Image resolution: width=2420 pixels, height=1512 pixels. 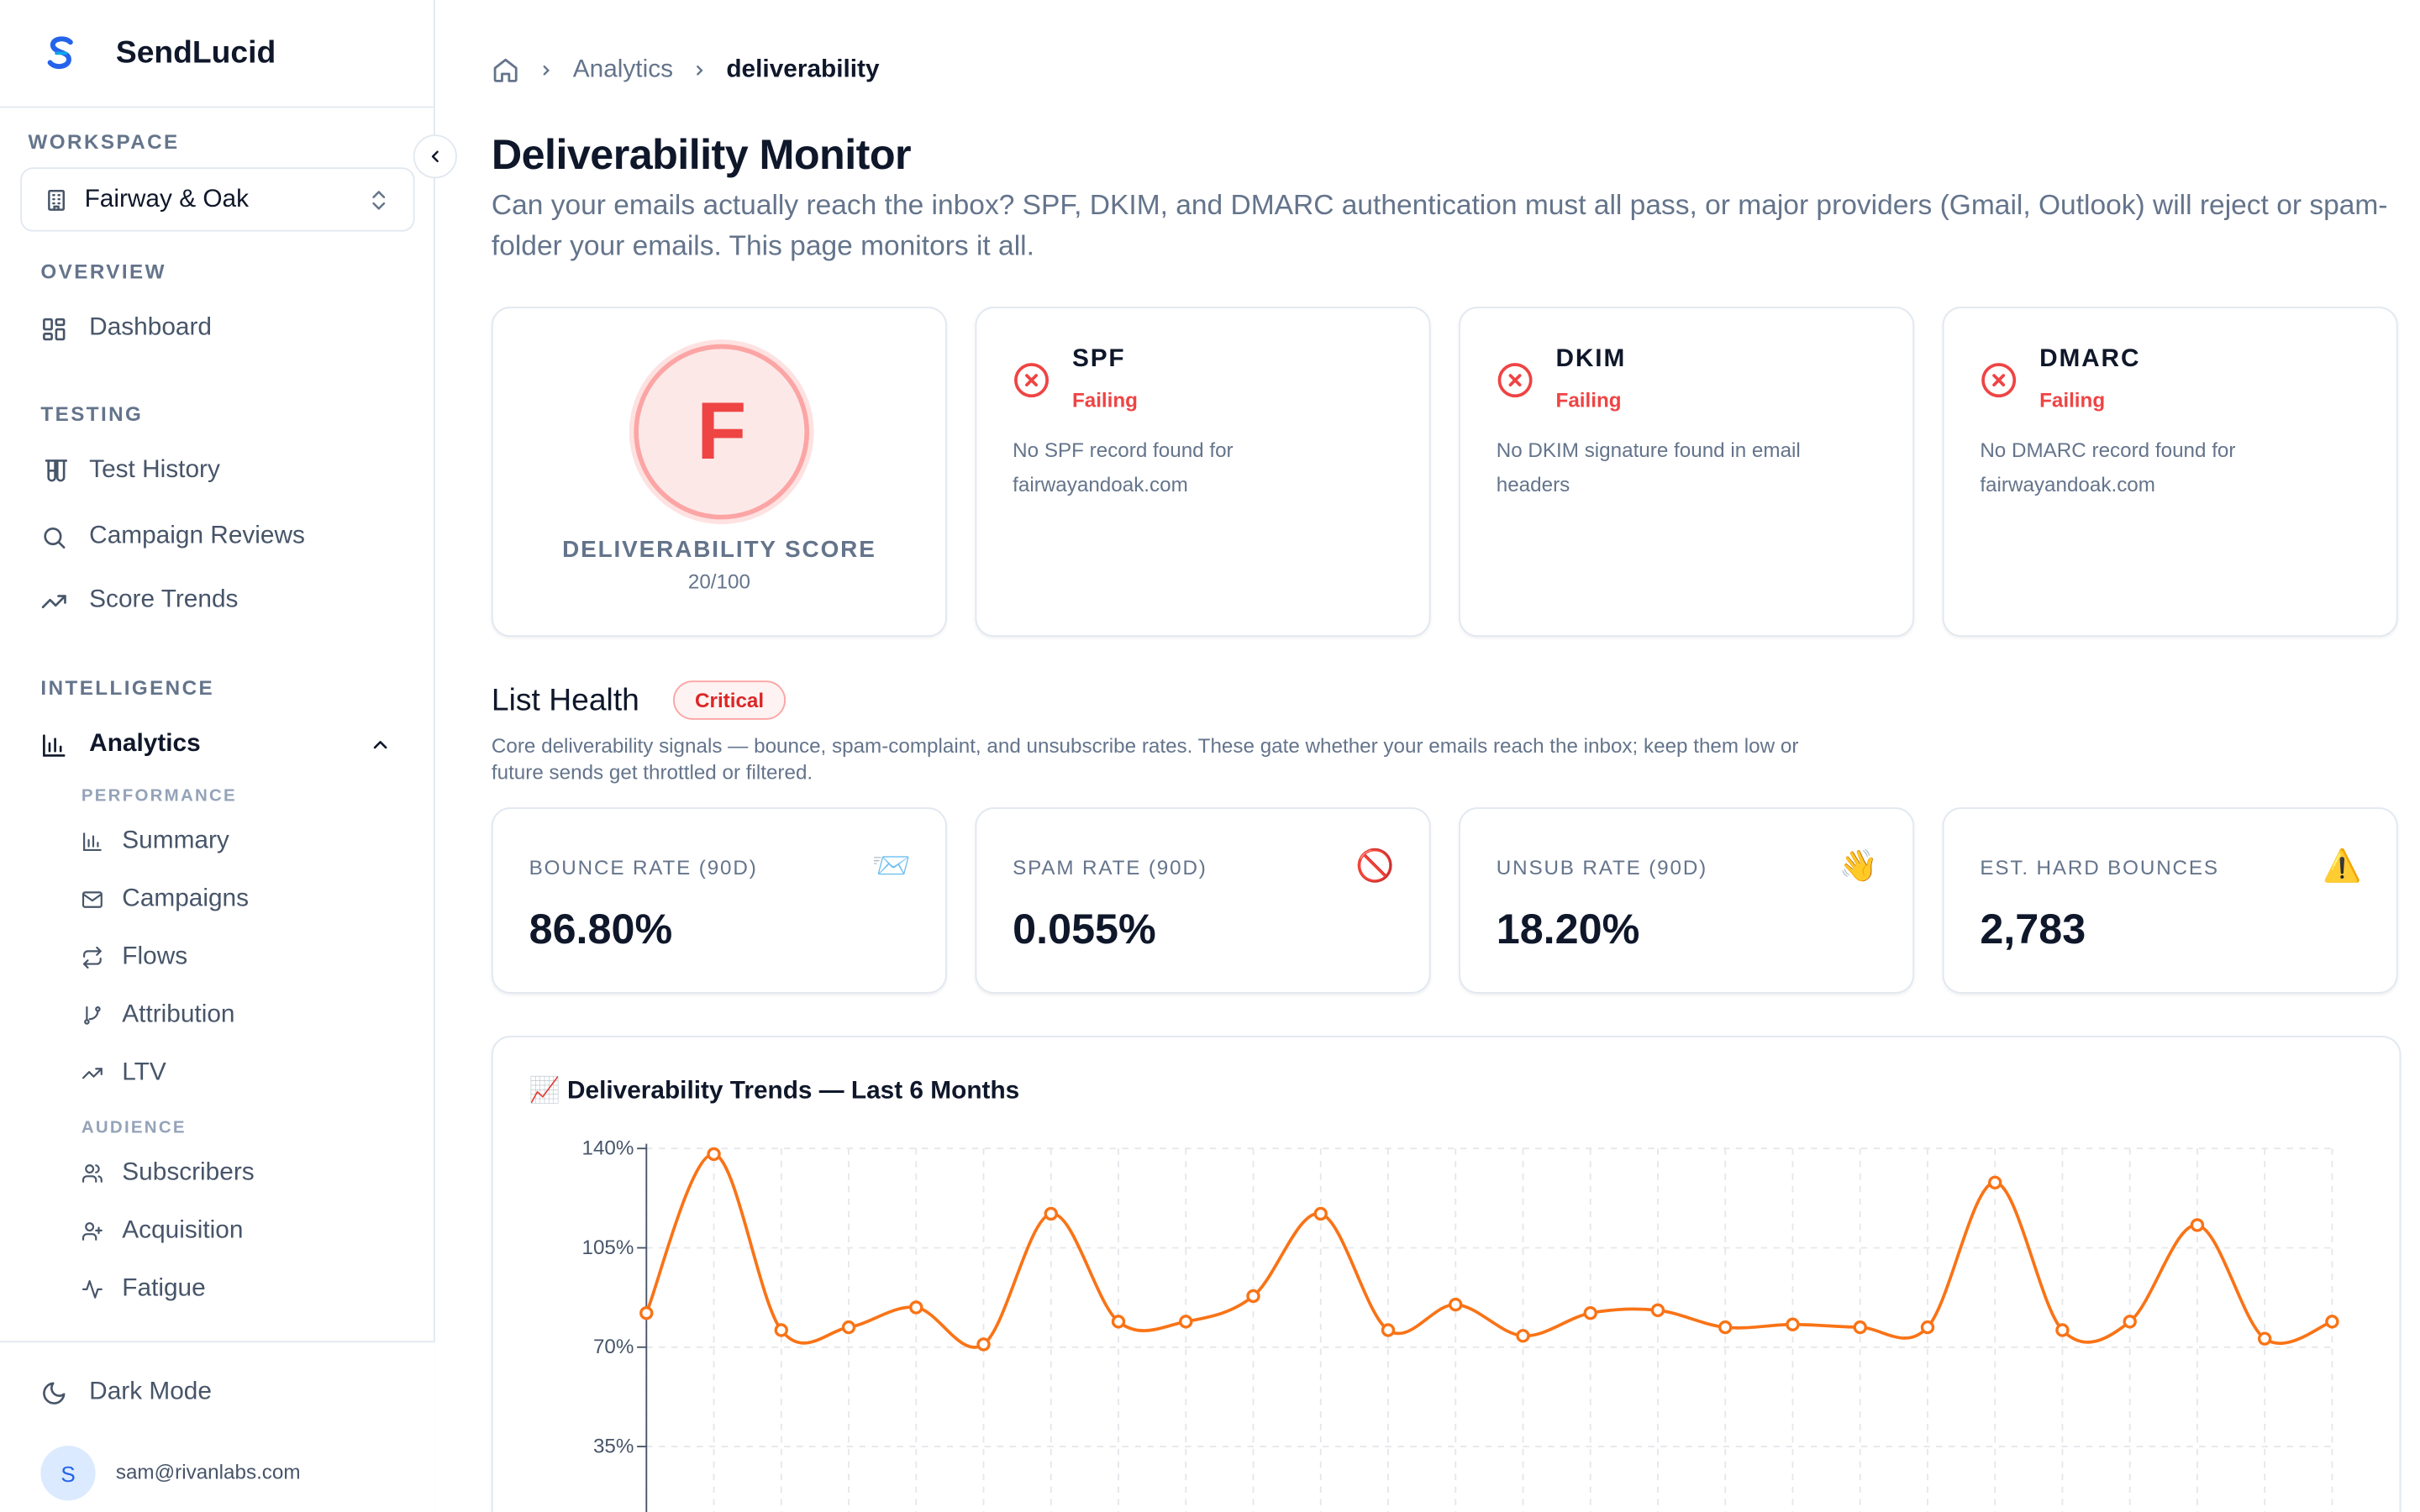 I want to click on score-label: DELIVERABILITY SCORE, so click(x=719, y=550).